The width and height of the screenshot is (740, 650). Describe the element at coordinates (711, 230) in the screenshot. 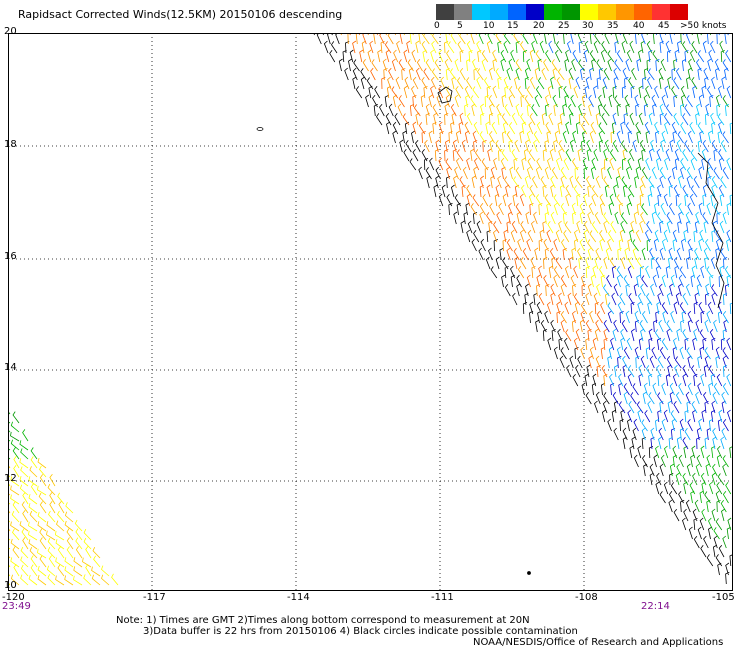

I see `coastline` at that location.